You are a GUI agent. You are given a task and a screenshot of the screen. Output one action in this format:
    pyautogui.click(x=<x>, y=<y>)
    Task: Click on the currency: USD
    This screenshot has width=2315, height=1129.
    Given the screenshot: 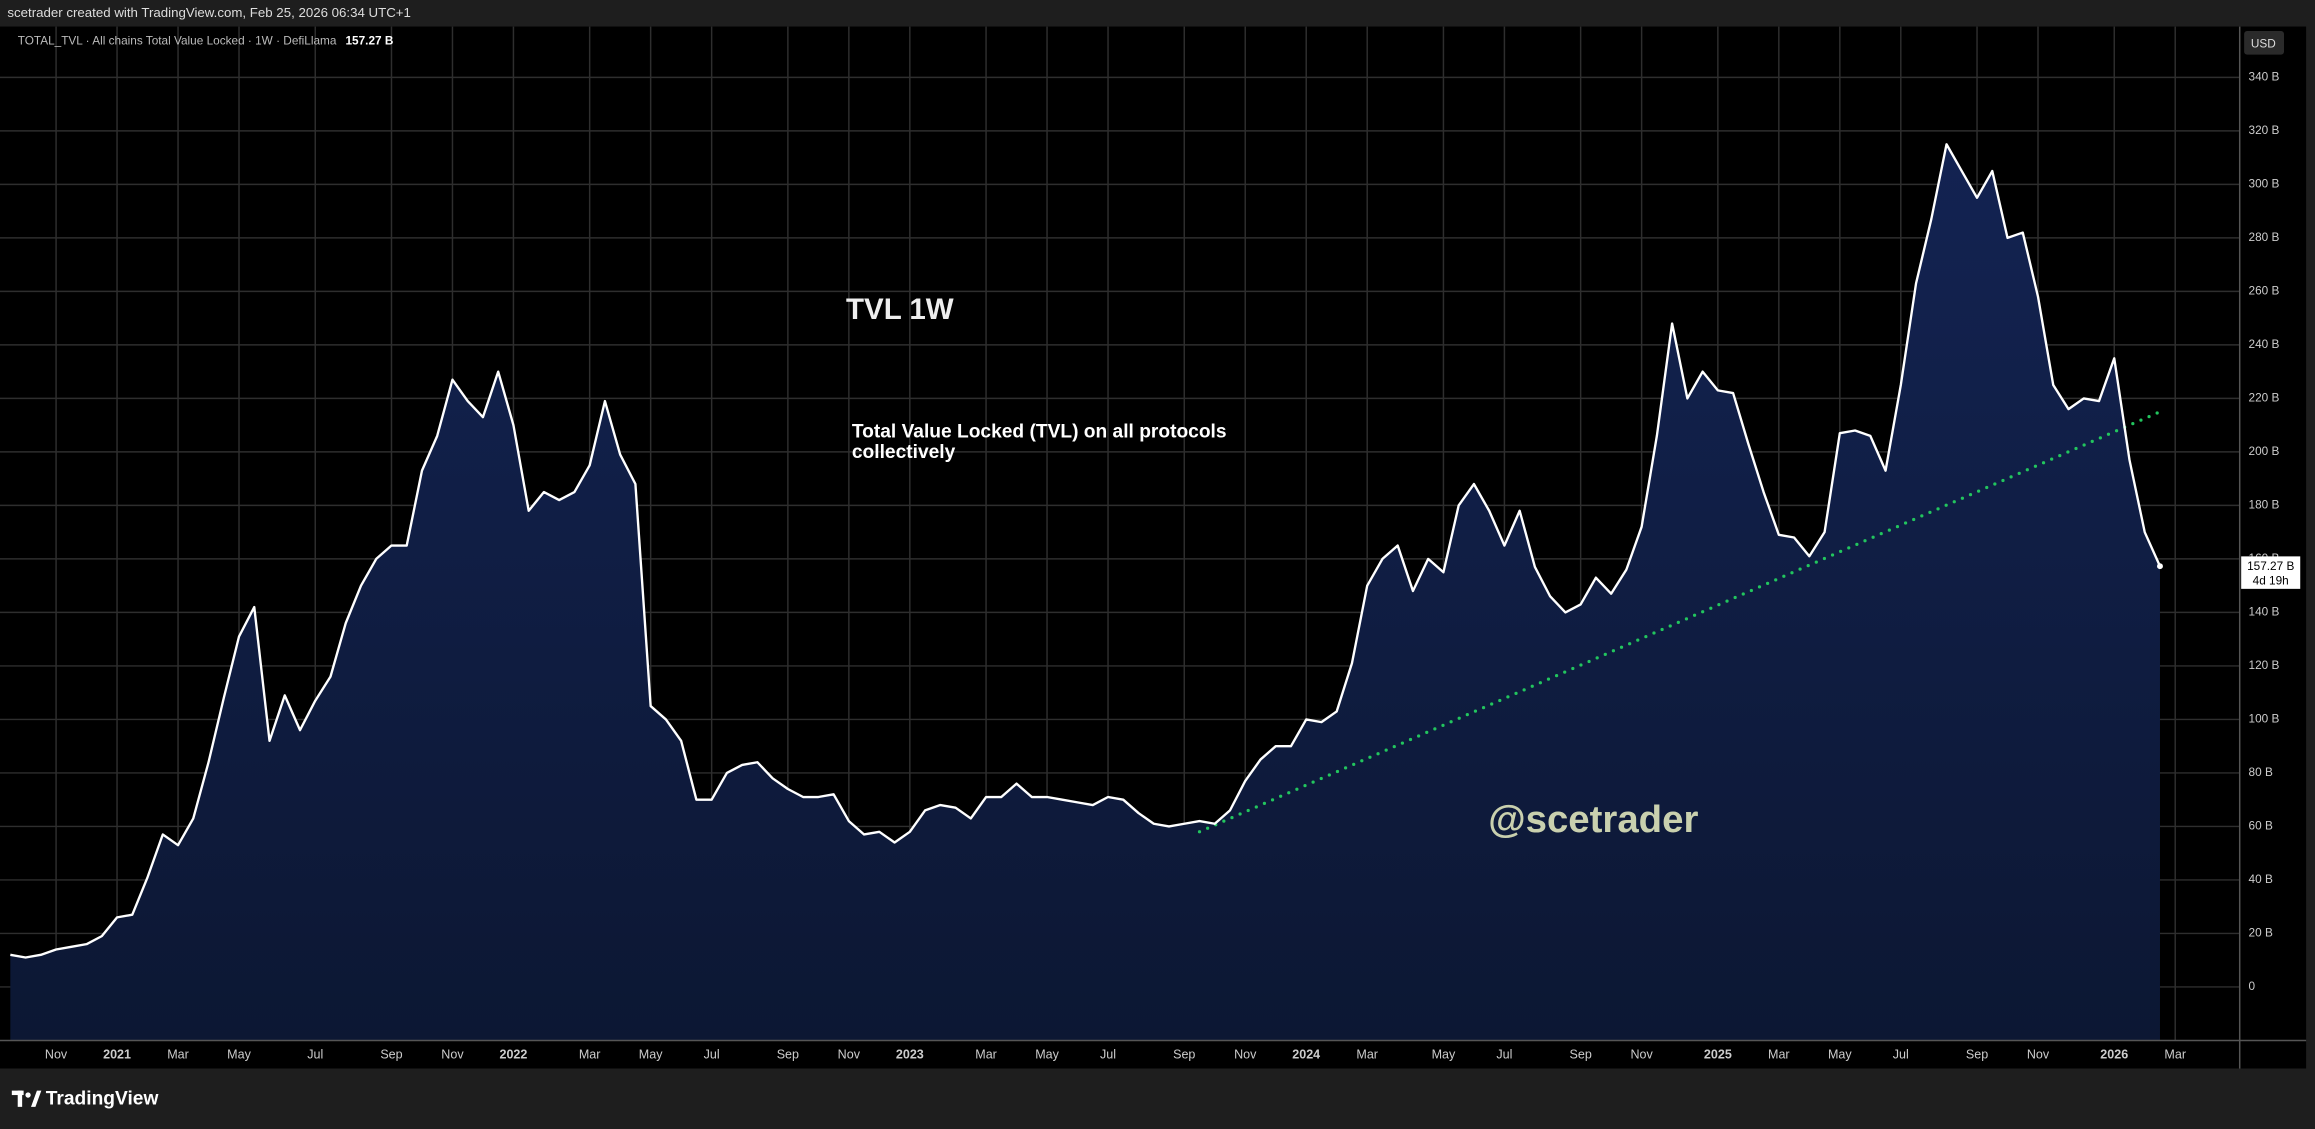 What is the action you would take?
    pyautogui.click(x=2263, y=43)
    